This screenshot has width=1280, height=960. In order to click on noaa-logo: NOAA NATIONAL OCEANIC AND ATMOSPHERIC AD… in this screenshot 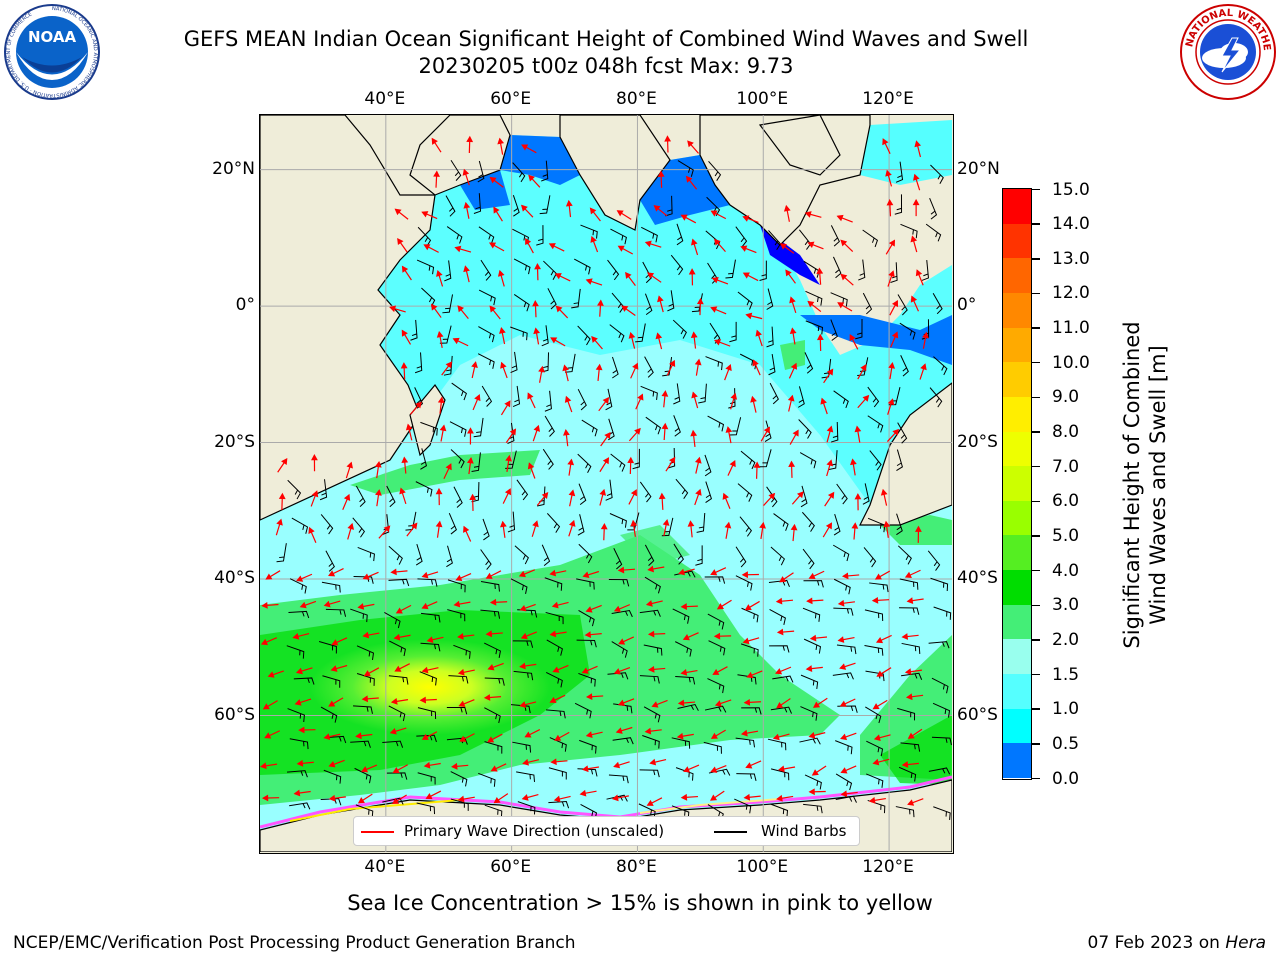, I will do `click(52, 52)`.